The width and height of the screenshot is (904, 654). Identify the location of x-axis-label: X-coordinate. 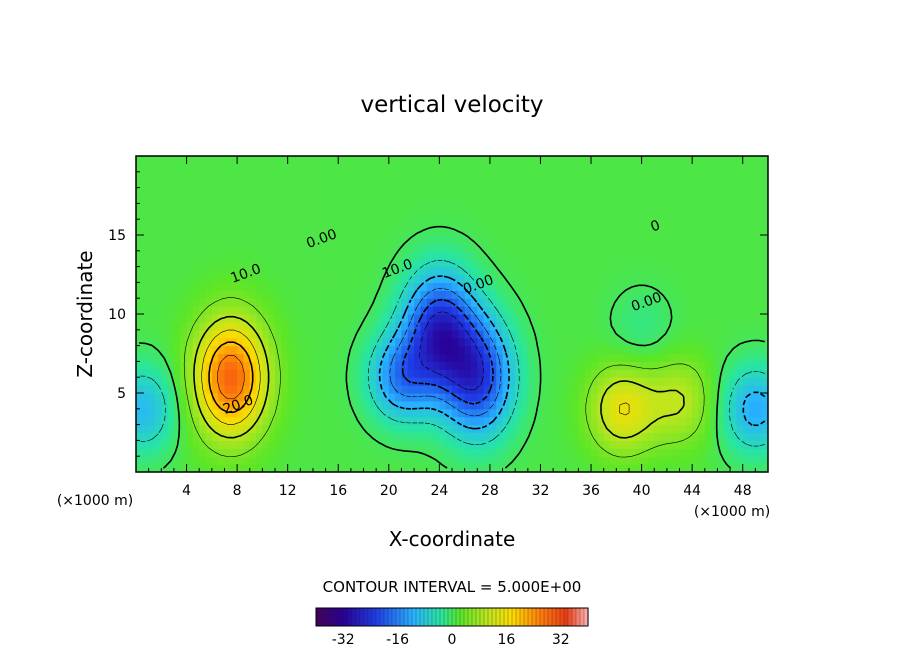
(452, 539).